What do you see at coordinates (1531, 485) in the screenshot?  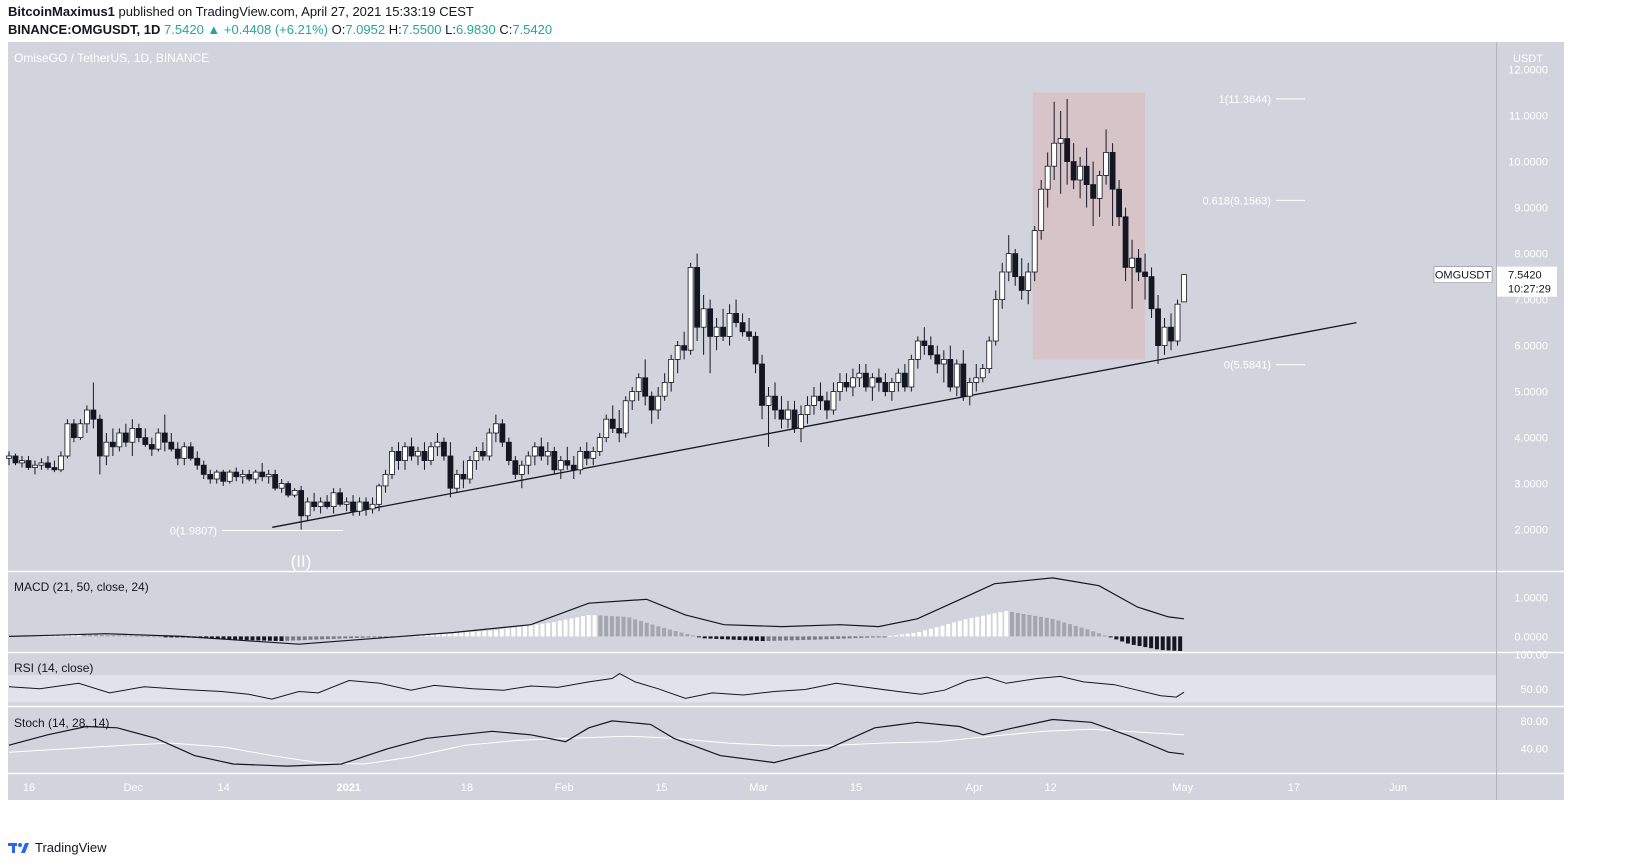 I see `y-tick-label: 3.0000` at bounding box center [1531, 485].